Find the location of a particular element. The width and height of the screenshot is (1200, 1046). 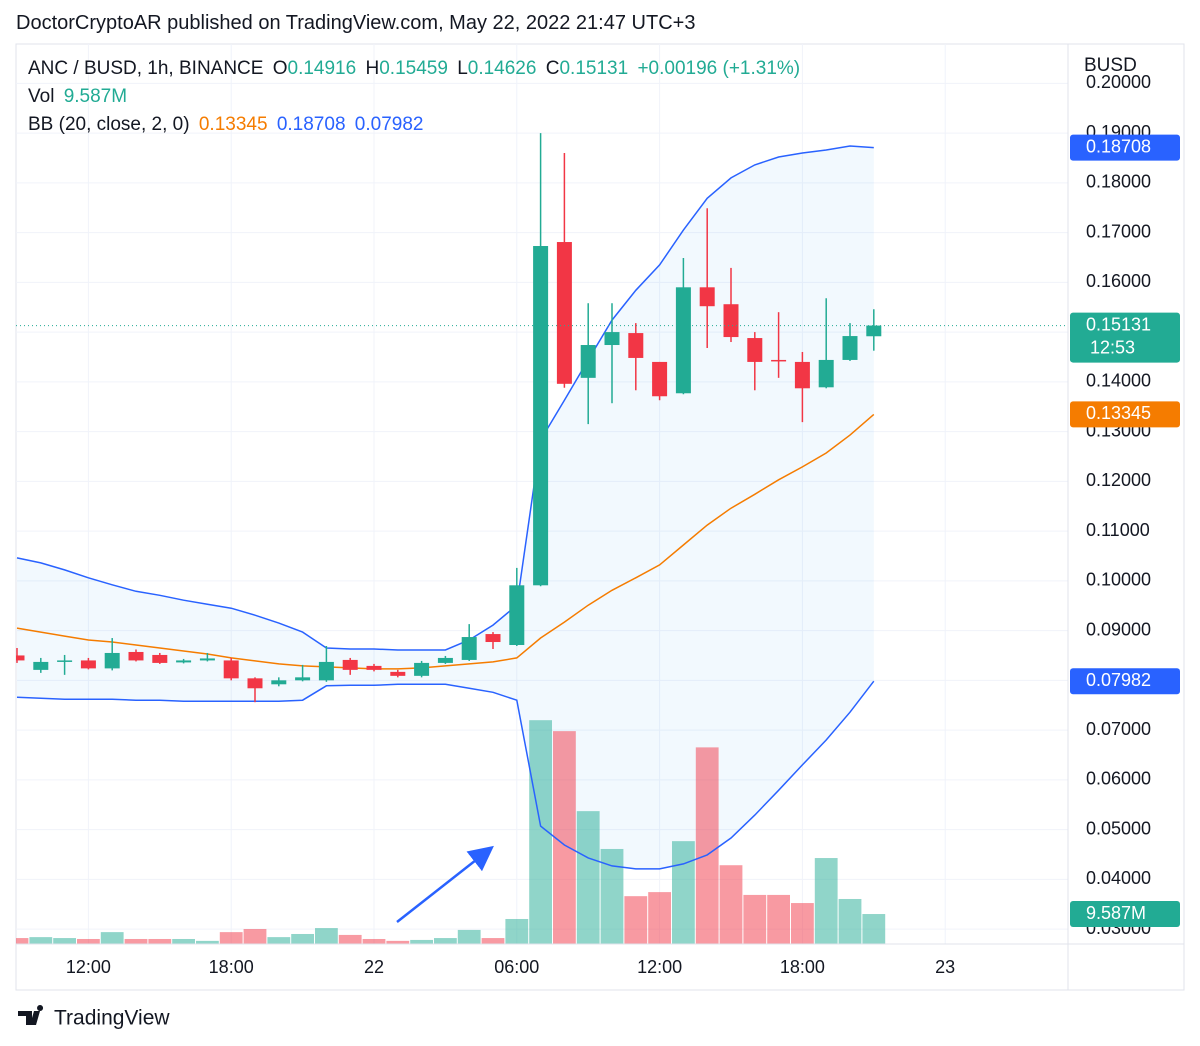

bb-upper-tag-box is located at coordinates (1125, 147).